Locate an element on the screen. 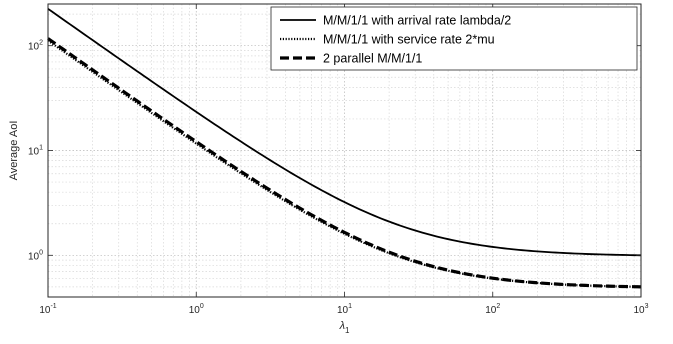  x-tick-label: 10⁻¹ is located at coordinates (47, 309).